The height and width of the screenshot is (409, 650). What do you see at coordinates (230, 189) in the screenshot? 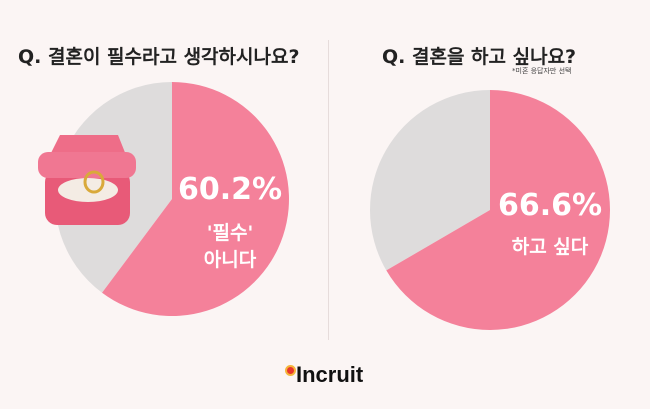
I see `chart1-value-label: 60.2%` at bounding box center [230, 189].